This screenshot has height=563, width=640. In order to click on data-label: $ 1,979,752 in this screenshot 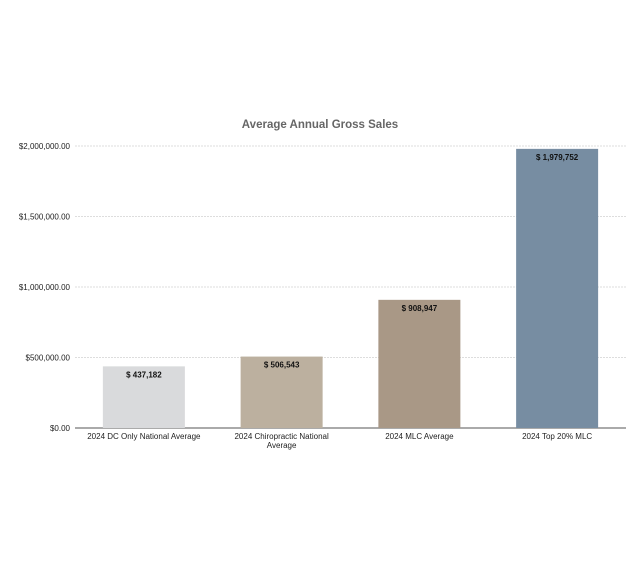, I will do `click(557, 157)`.